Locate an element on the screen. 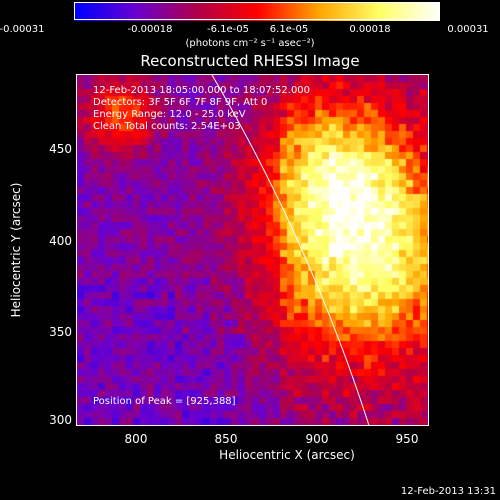  y-tick-label: 300 is located at coordinates (60, 420).